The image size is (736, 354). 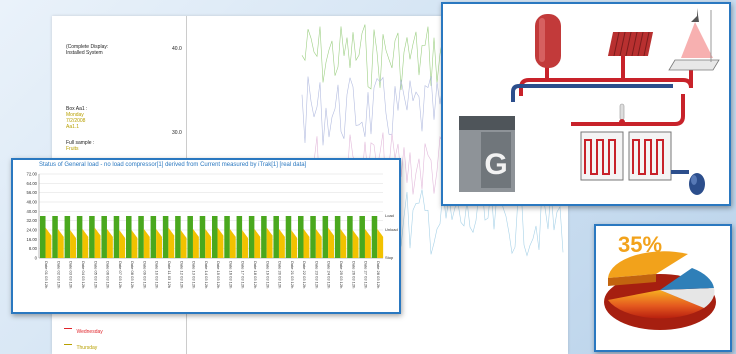 I want to click on chart-y-tick-label: 48.00, so click(x=32, y=202).